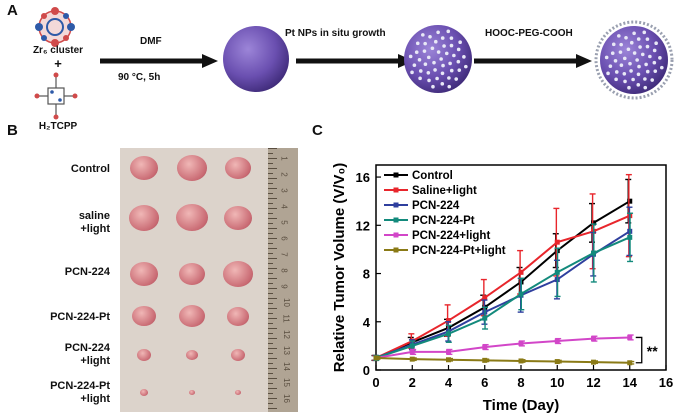 The image size is (681, 417). I want to click on row-label-pcn224: PCN-224, so click(87, 272).